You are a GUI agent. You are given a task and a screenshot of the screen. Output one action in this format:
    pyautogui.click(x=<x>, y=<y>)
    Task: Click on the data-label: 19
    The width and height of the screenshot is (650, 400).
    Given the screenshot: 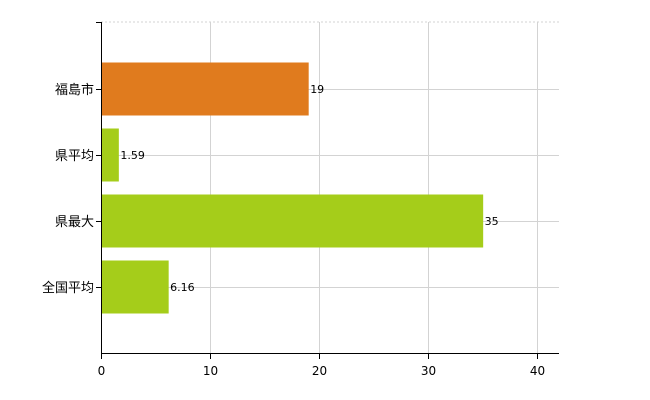 What is the action you would take?
    pyautogui.click(x=317, y=89)
    